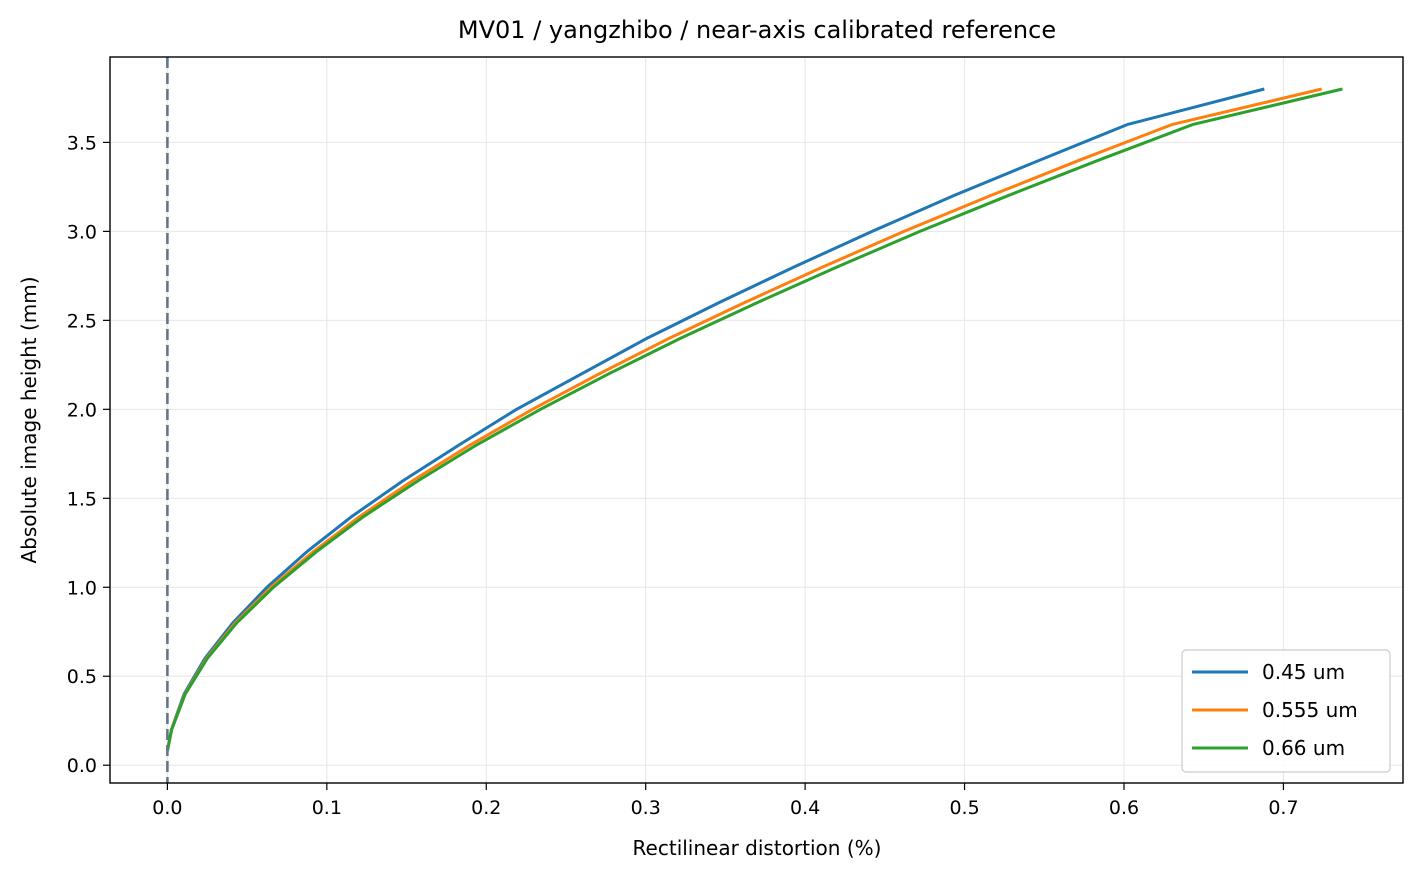 The image size is (1421, 880). What do you see at coordinates (327, 808) in the screenshot?
I see `x-tick-label: 0.1` at bounding box center [327, 808].